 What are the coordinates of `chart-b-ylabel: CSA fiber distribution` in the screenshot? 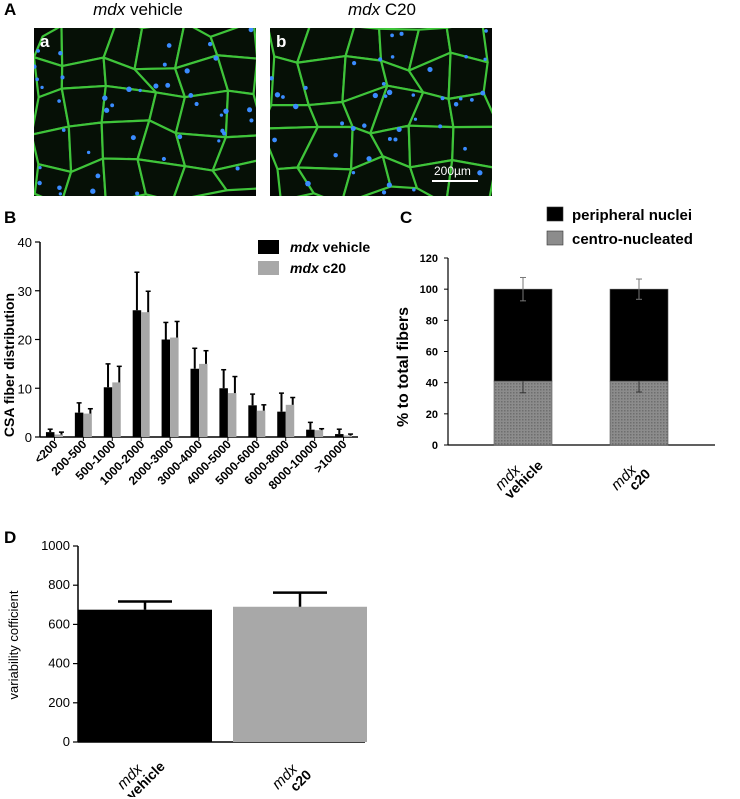 It's located at (9, 365).